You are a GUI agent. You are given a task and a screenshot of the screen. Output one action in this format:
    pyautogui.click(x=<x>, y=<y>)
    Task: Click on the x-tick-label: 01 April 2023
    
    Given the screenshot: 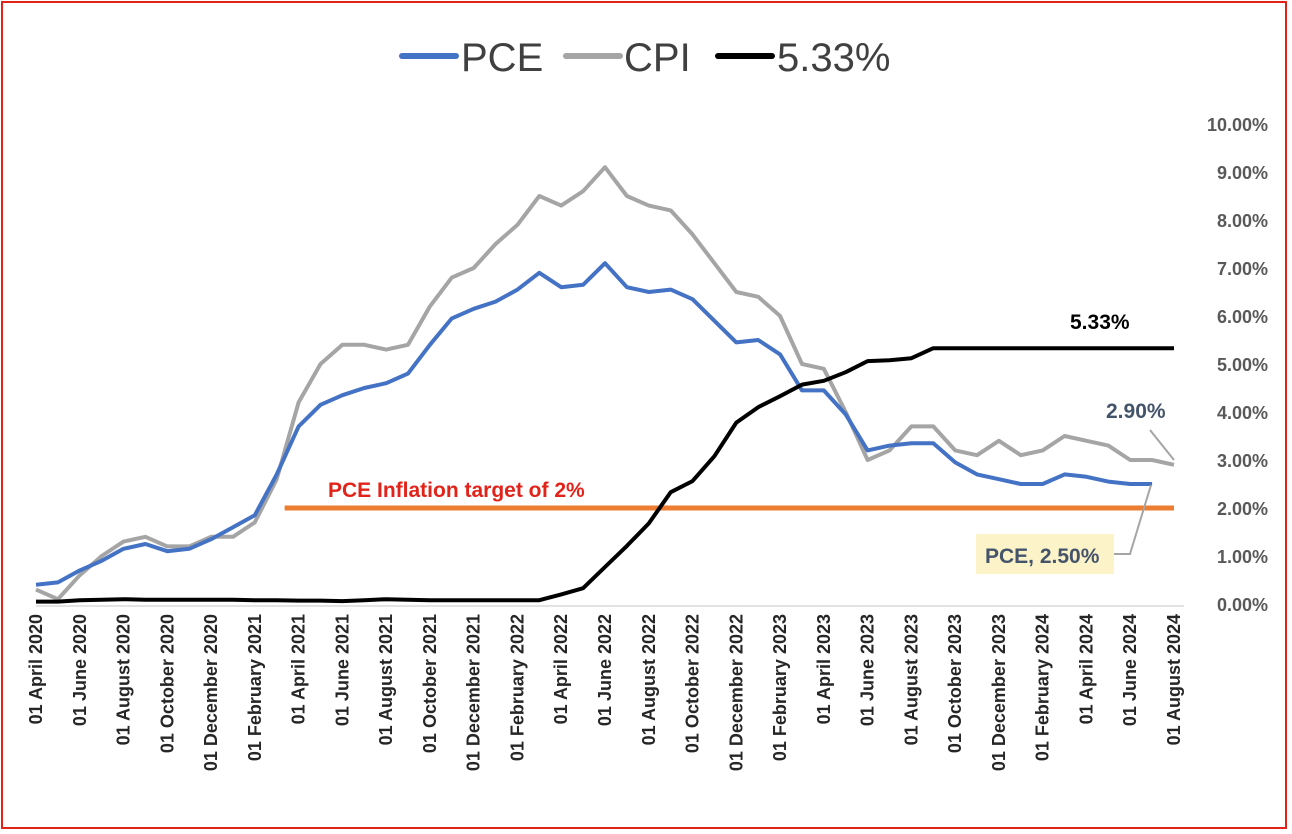 What is the action you would take?
    pyautogui.click(x=824, y=669)
    